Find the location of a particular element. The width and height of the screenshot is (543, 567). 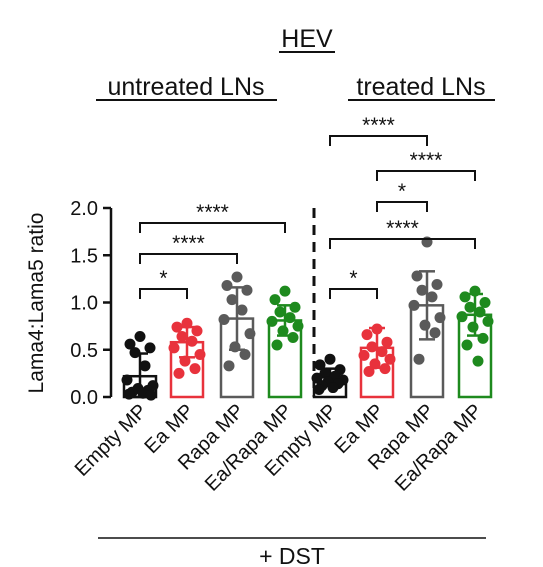

y-axis-label: Lama4:Lama5 ratio is located at coordinates (36, 303).